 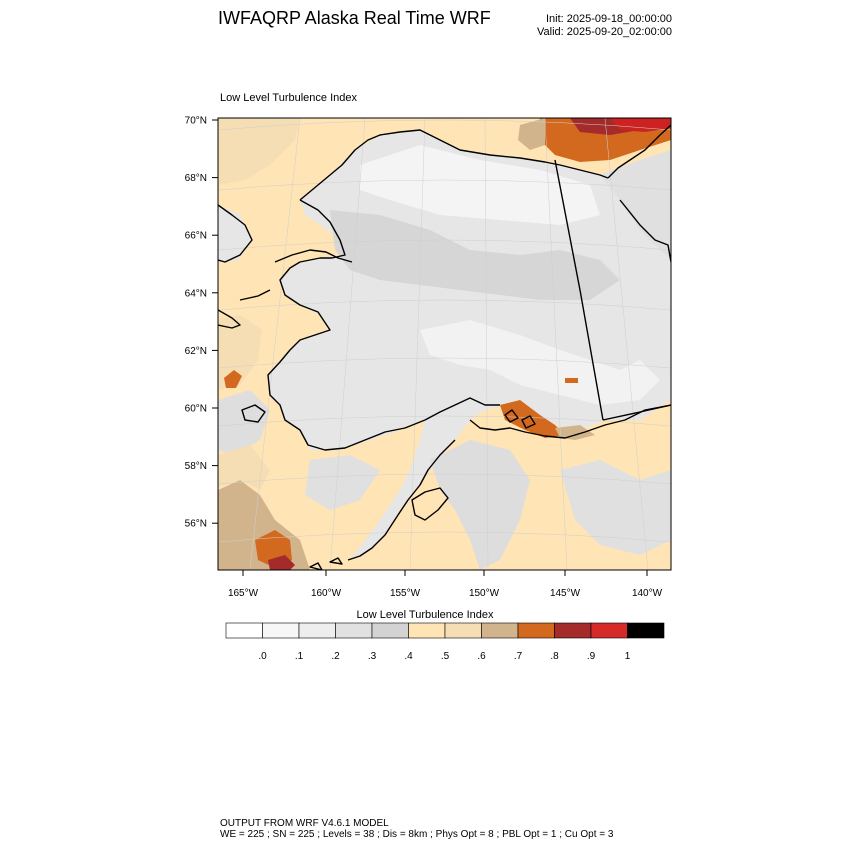 I want to click on nunivak-island, so click(x=253, y=413).